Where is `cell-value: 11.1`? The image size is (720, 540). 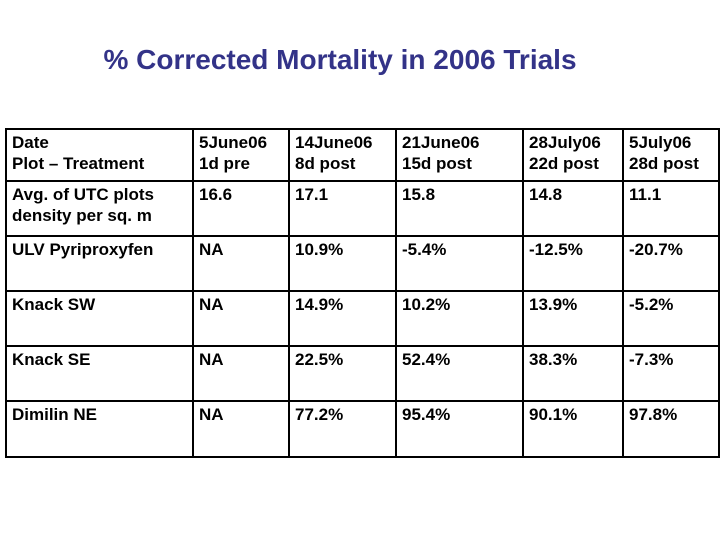
cell-value: 11.1 is located at coordinates (671, 208).